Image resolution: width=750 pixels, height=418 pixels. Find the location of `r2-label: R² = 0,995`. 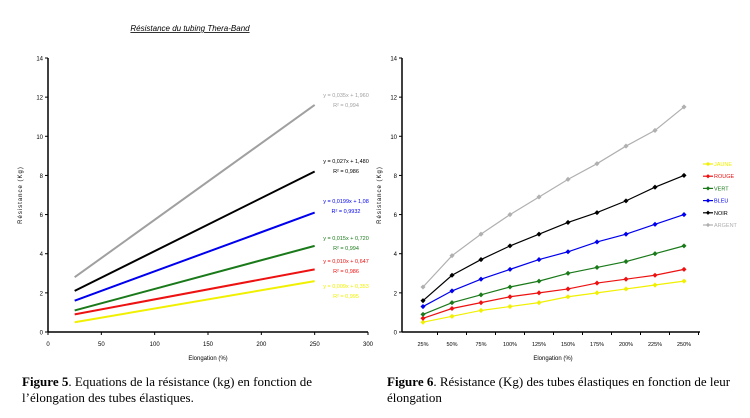

r2-label: R² = 0,995 is located at coordinates (346, 297).